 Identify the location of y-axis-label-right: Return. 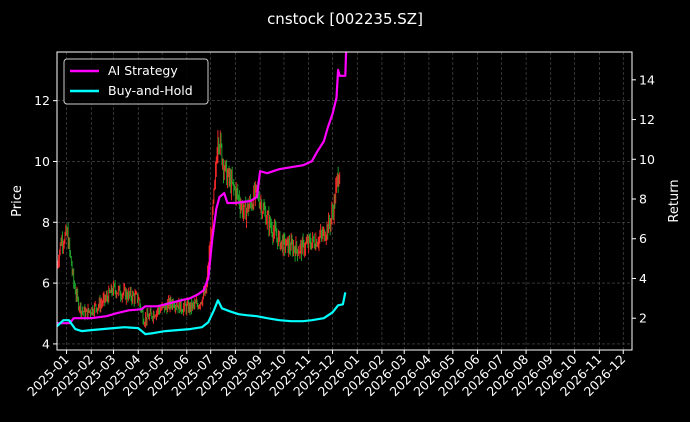
(674, 200).